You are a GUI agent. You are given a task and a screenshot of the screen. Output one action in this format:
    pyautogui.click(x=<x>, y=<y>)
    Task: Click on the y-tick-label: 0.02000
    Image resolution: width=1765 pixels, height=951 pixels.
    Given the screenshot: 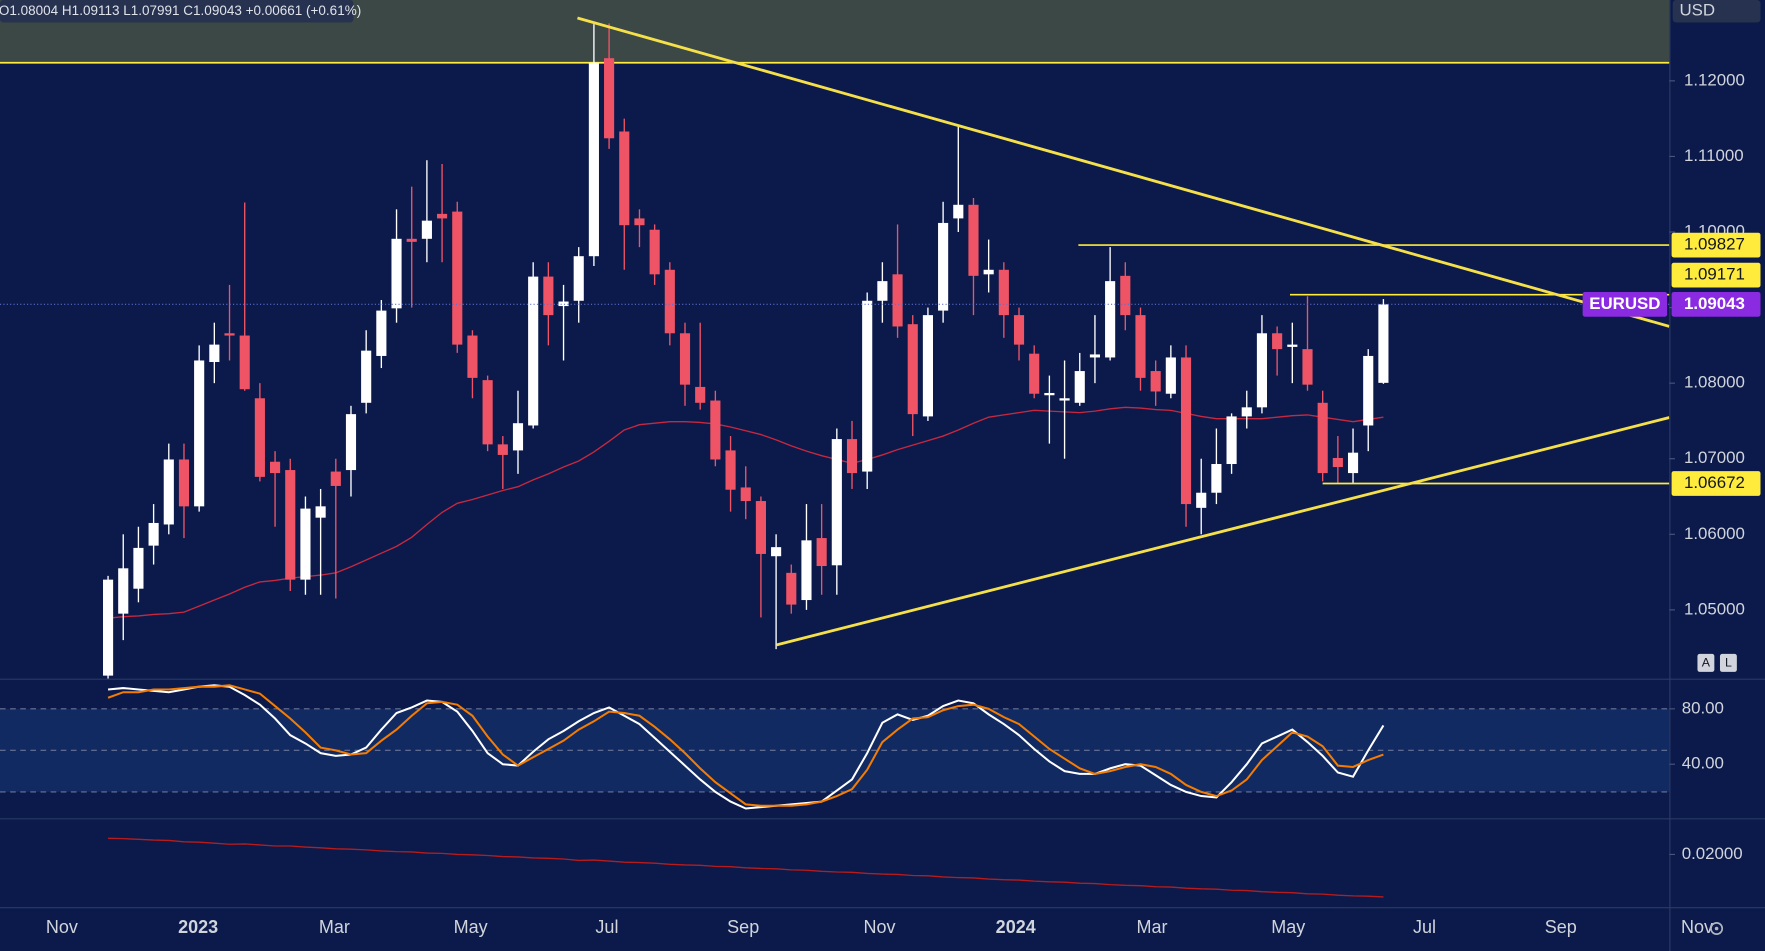 What is the action you would take?
    pyautogui.click(x=1712, y=853)
    